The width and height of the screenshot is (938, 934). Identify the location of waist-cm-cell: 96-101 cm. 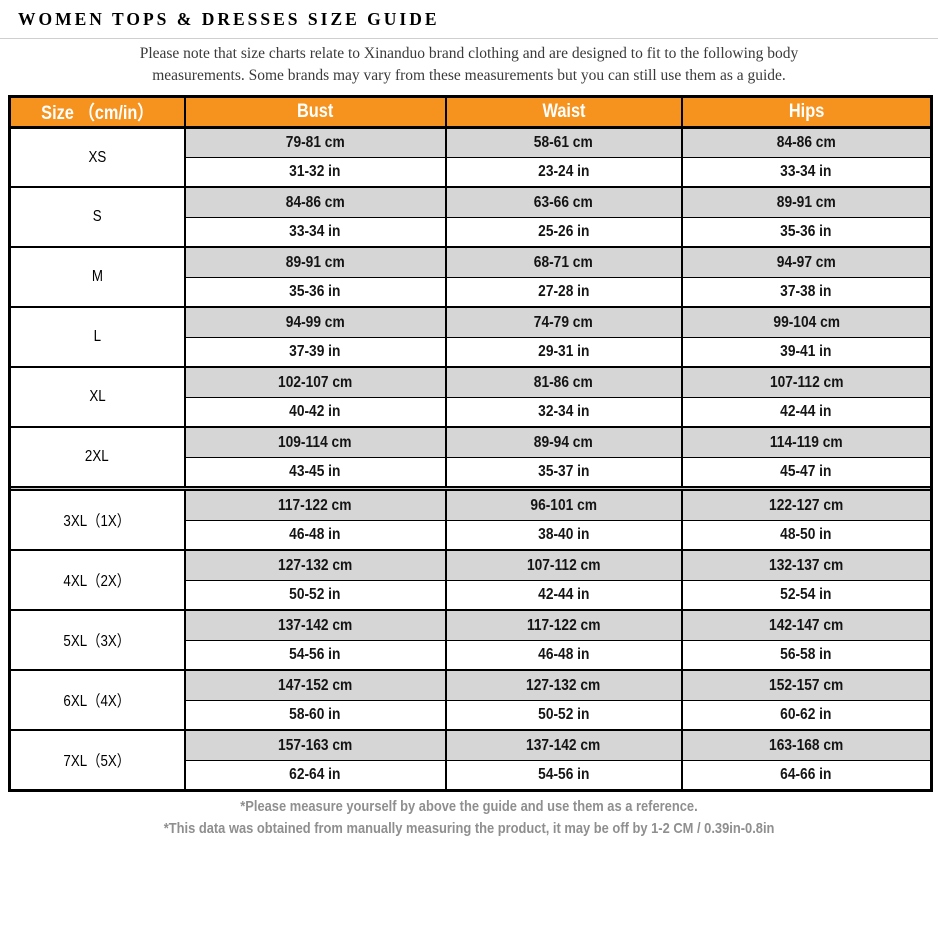
(563, 505).